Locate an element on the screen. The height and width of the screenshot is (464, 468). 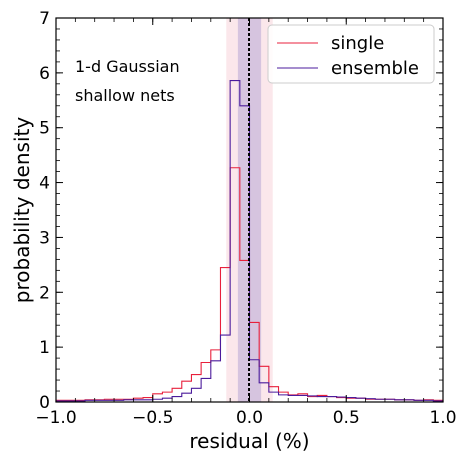
x-tick-label: −1.0 is located at coordinates (55, 418).